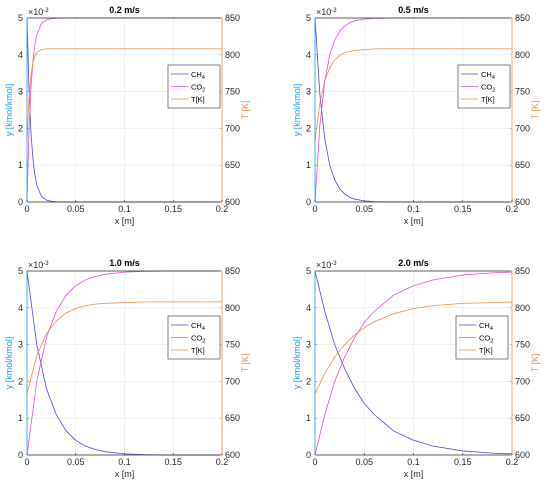  Describe the element at coordinates (124, 263) in the screenshot. I see `chart-title: 1.0 m/s` at that location.